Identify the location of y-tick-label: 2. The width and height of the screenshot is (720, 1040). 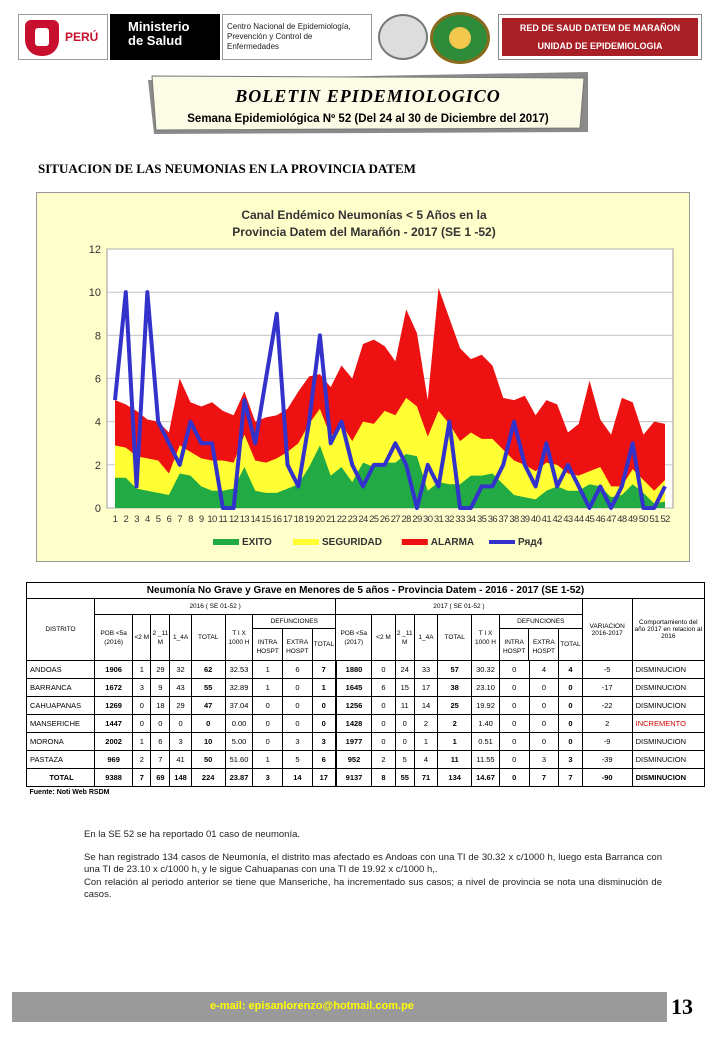
(98, 466).